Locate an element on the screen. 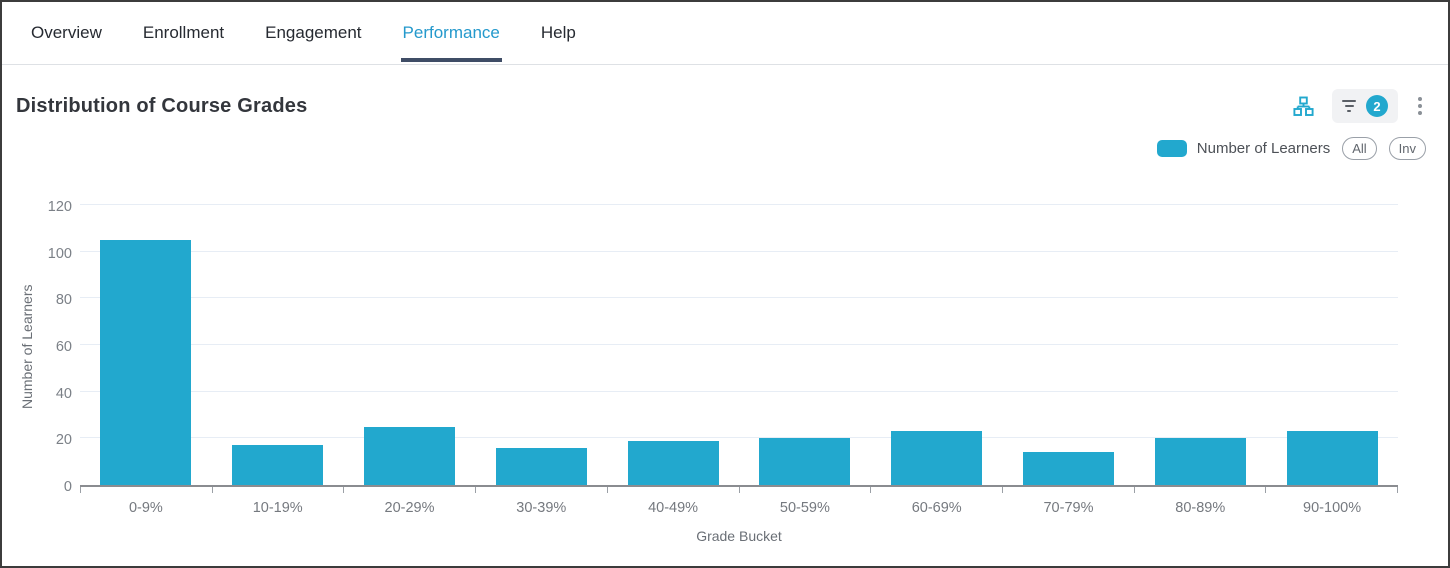 The width and height of the screenshot is (1450, 568). tab-overview: Overview is located at coordinates (66, 33).